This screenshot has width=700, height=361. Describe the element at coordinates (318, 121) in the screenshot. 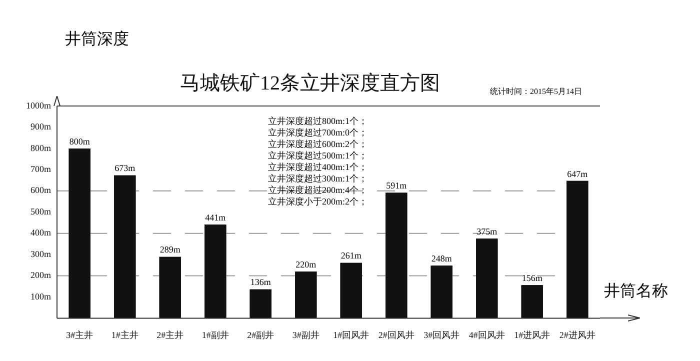

I see `annotation: 立井深度超过800m:1个；` at that location.